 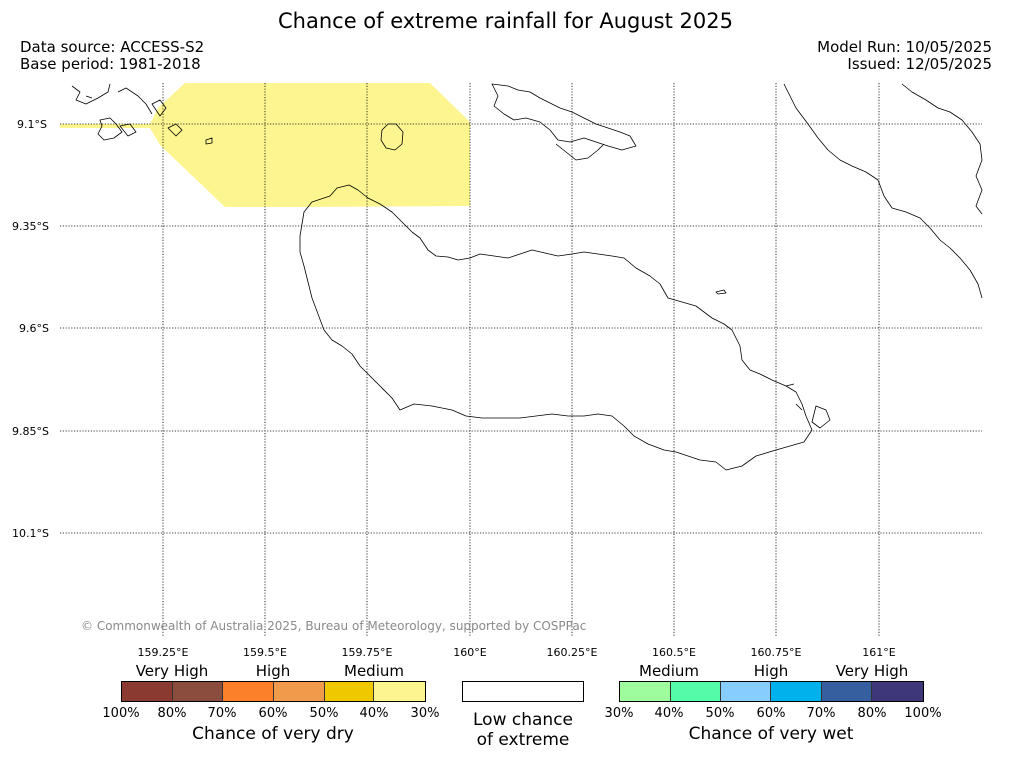 I want to click on lon-label: 160.75°E, so click(x=776, y=652).